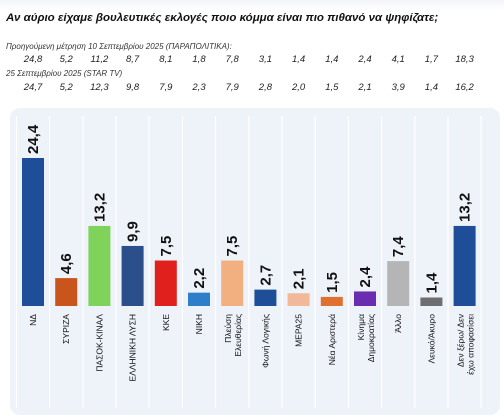 The width and height of the screenshot is (504, 417). I want to click on bar-value-label: 9,9, so click(133, 231).